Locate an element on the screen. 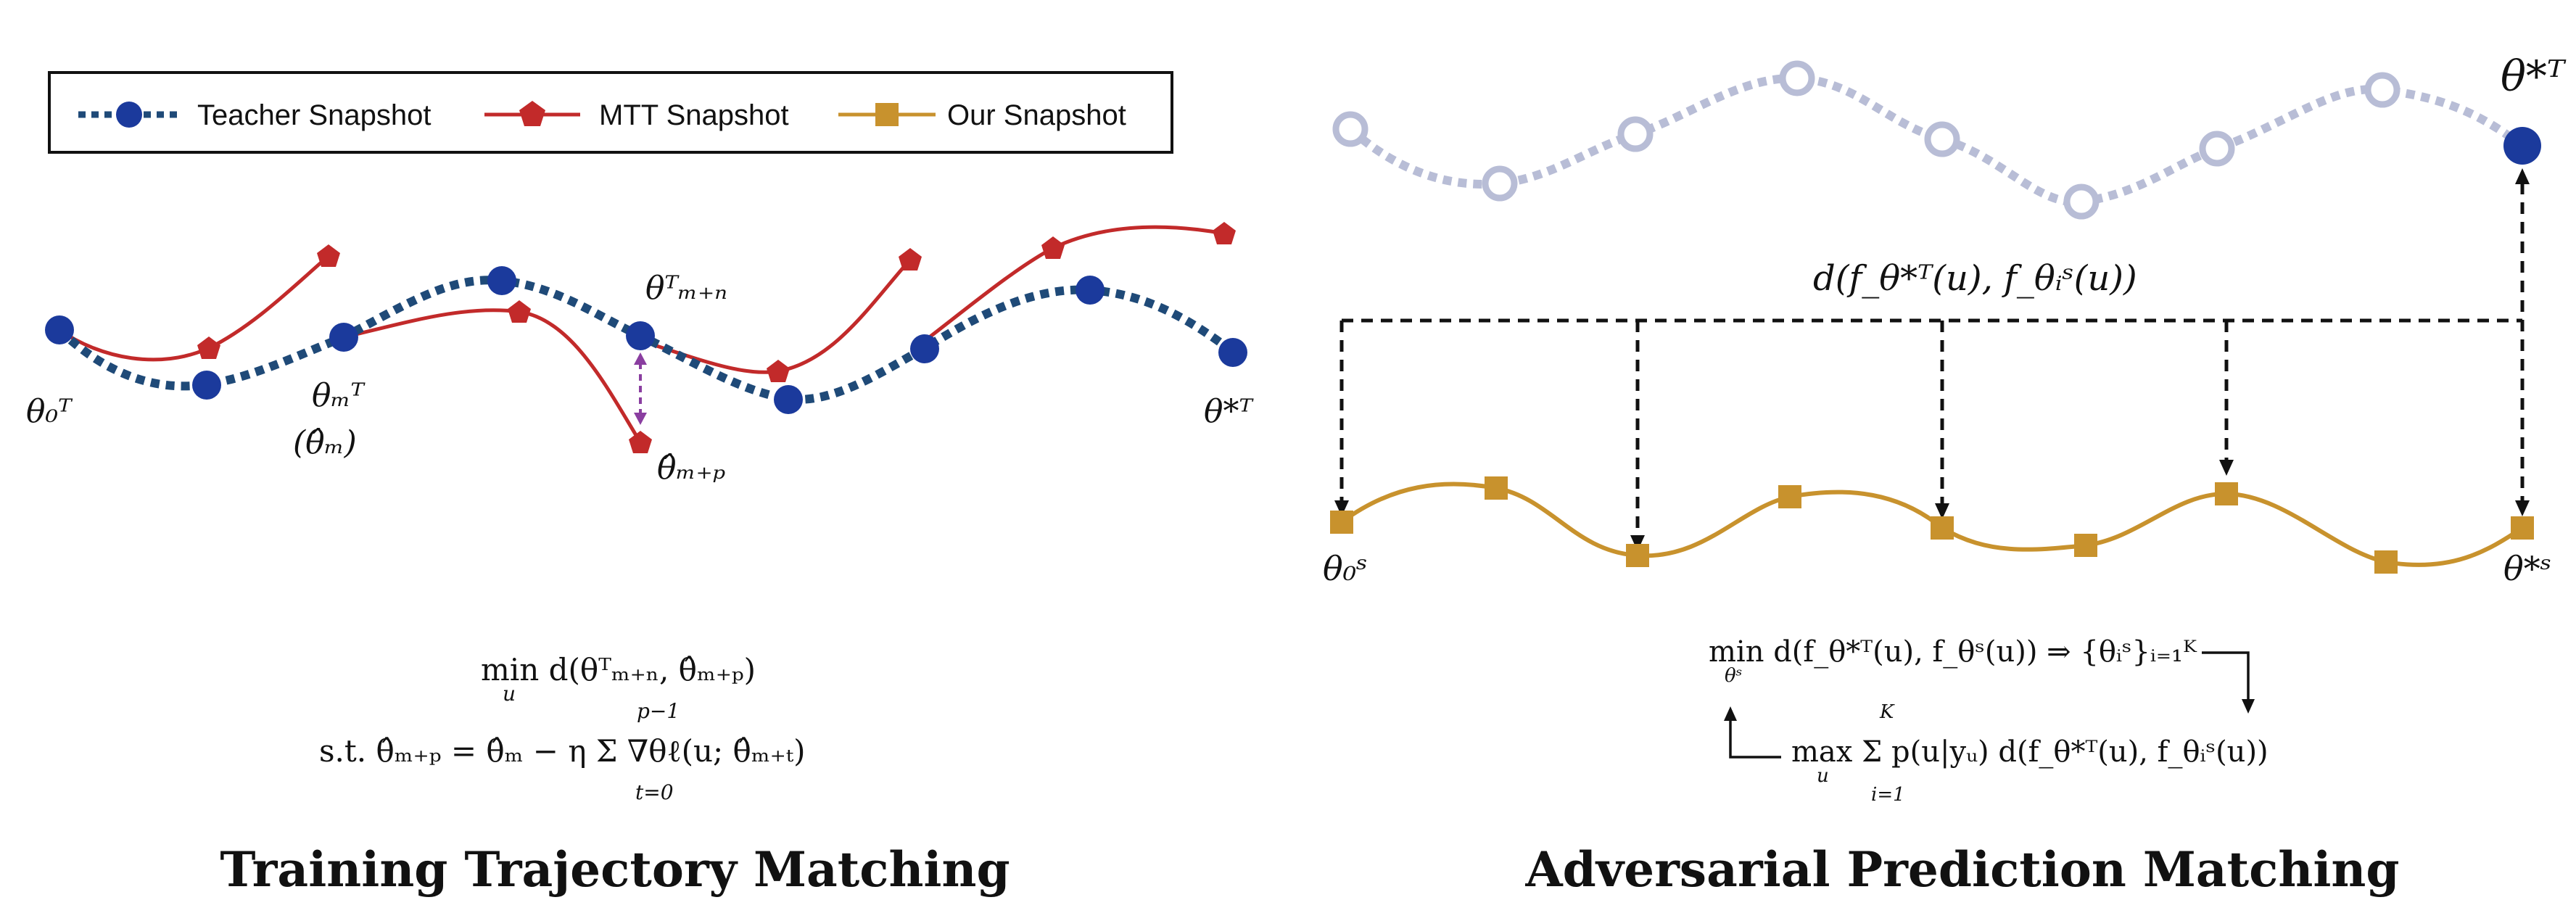 Image resolution: width=2576 pixels, height=921 pixels. label-thetastar-teacher-left: θ*ᵀ is located at coordinates (1229, 411).